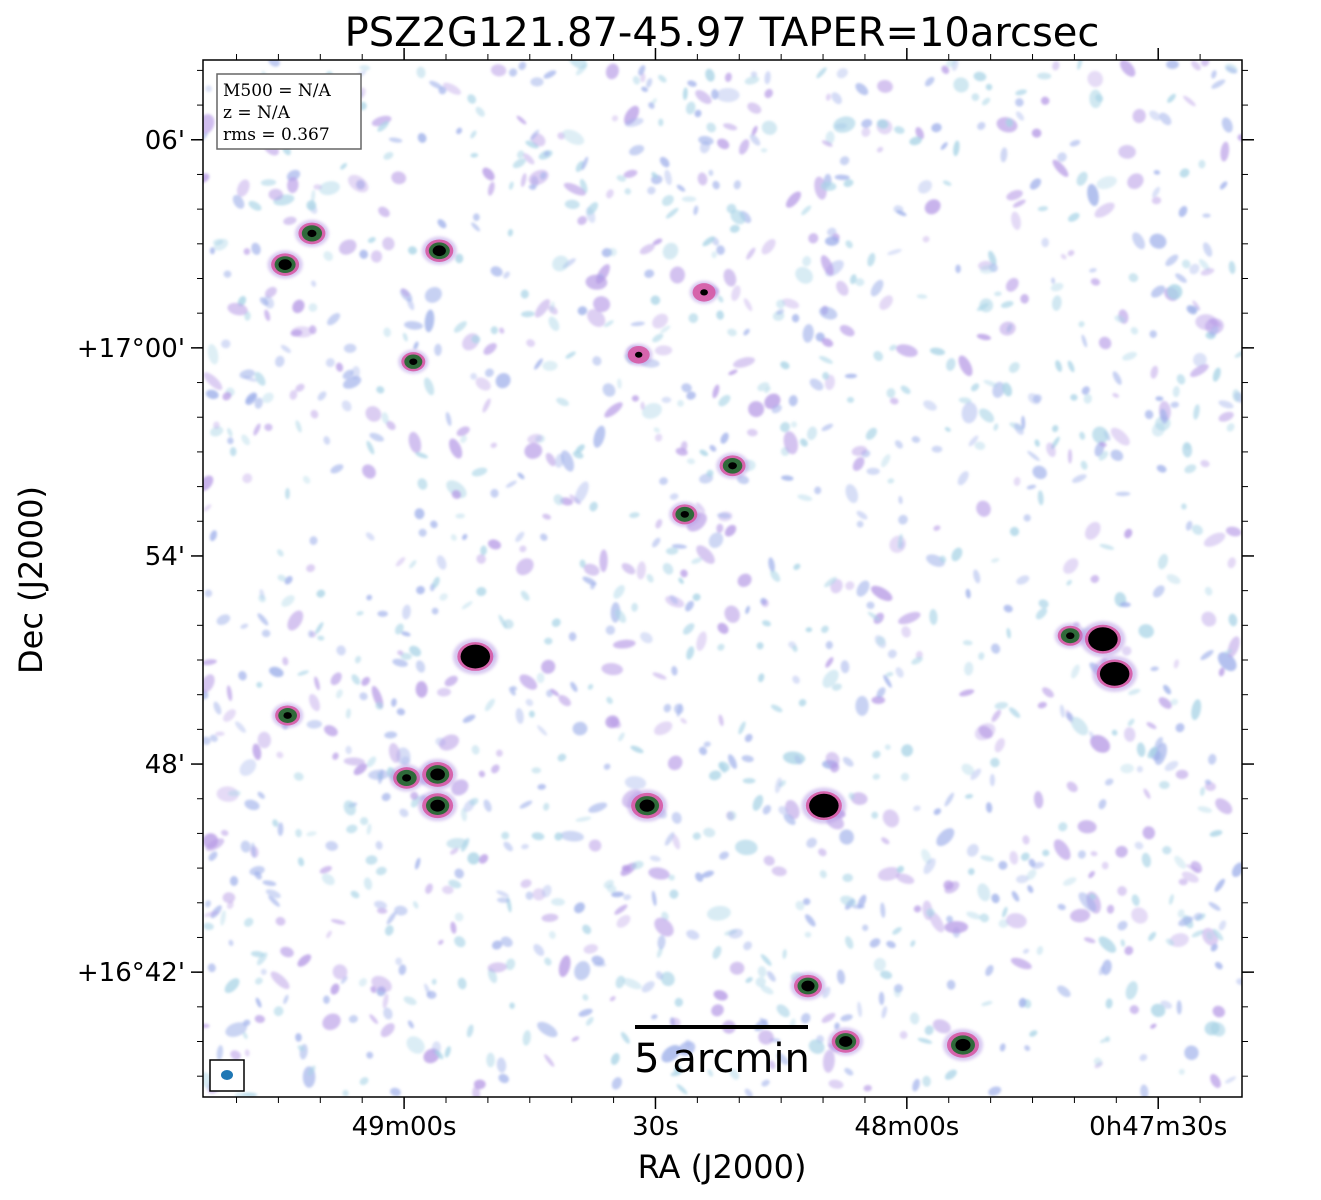  Describe the element at coordinates (1103, 639) in the screenshot. I see `source-peak` at that location.